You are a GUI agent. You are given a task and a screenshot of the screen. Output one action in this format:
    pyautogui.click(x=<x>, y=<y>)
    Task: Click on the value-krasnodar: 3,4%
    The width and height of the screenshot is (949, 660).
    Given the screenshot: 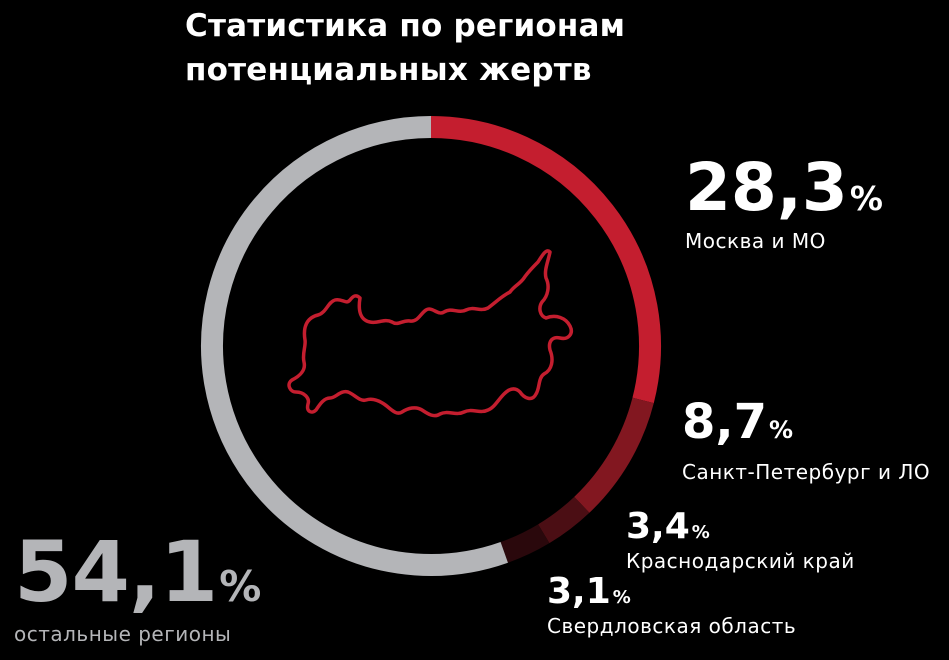 What is the action you would take?
    pyautogui.click(x=740, y=527)
    